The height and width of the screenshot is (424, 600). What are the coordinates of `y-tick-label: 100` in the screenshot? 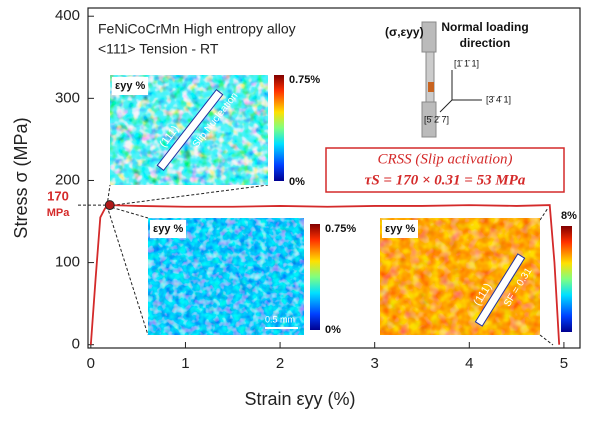 It's located at (67, 262).